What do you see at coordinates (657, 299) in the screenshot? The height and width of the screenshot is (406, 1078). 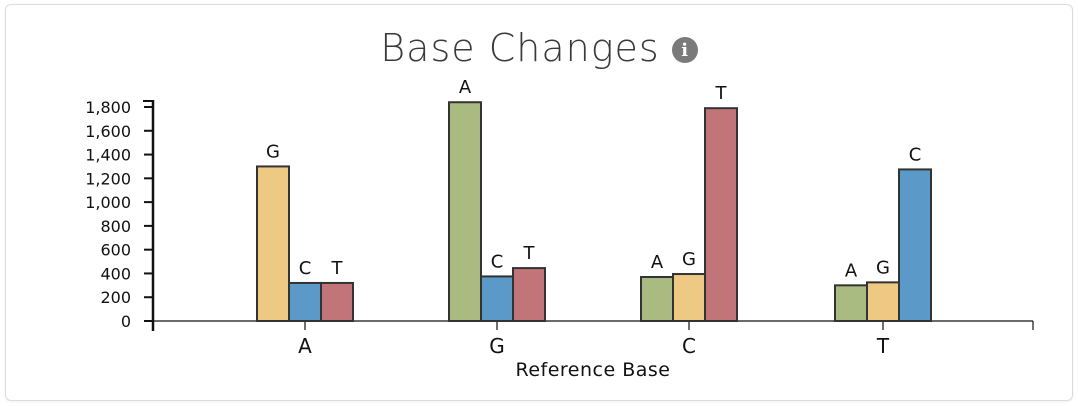 I see `bar-C-to-A` at bounding box center [657, 299].